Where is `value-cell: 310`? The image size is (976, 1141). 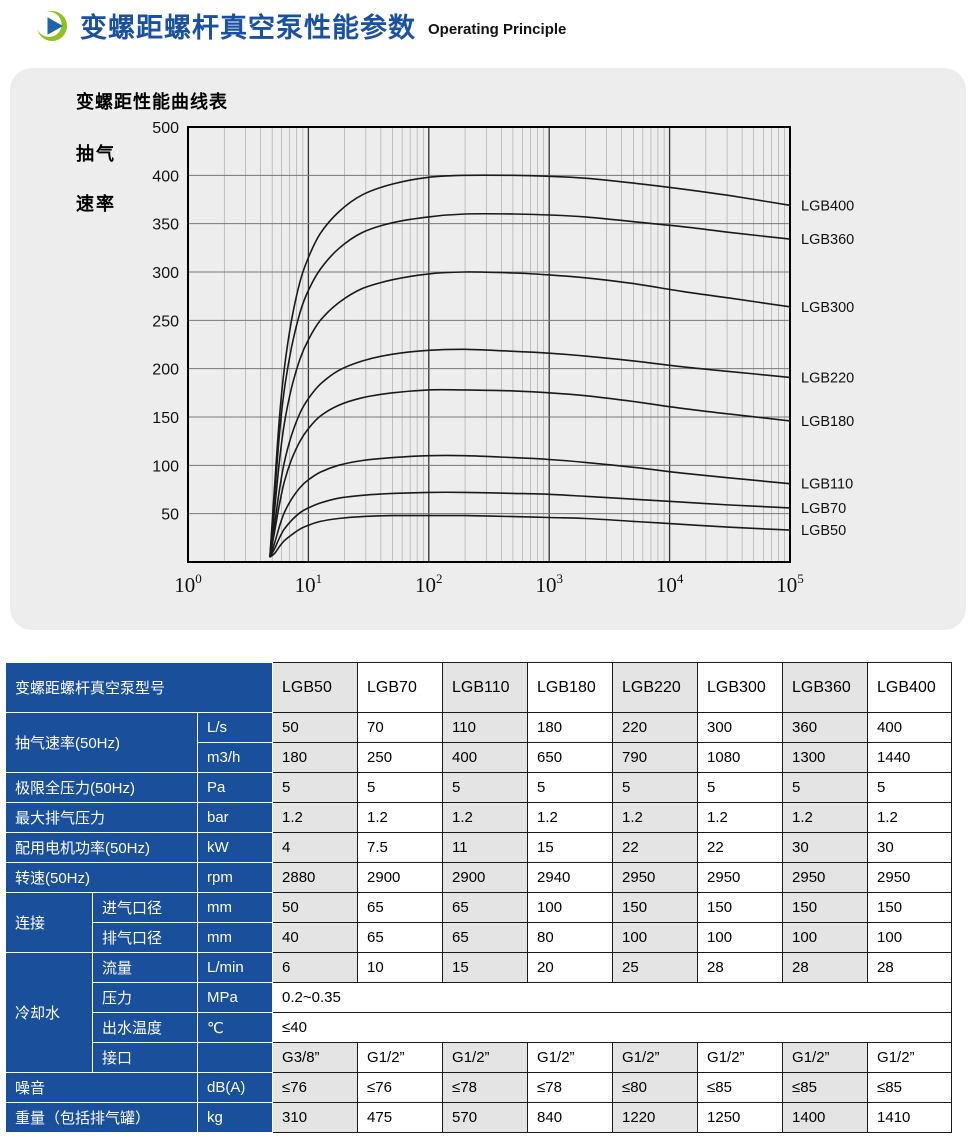
value-cell: 310 is located at coordinates (315, 1117).